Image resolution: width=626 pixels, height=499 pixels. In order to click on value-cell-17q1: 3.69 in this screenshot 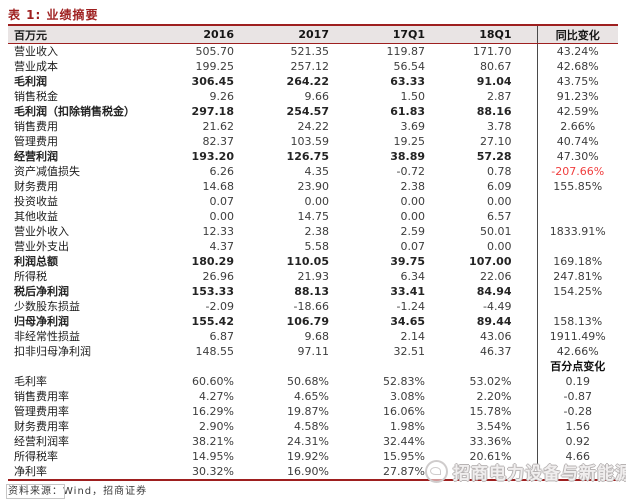, I will do `click(413, 126)`.